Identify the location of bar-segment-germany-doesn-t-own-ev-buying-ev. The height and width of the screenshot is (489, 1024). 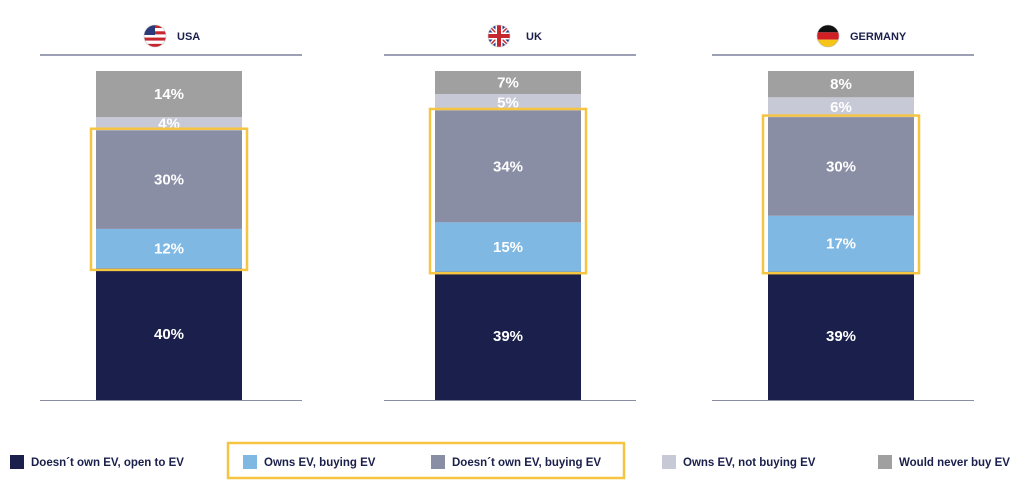
(841, 166).